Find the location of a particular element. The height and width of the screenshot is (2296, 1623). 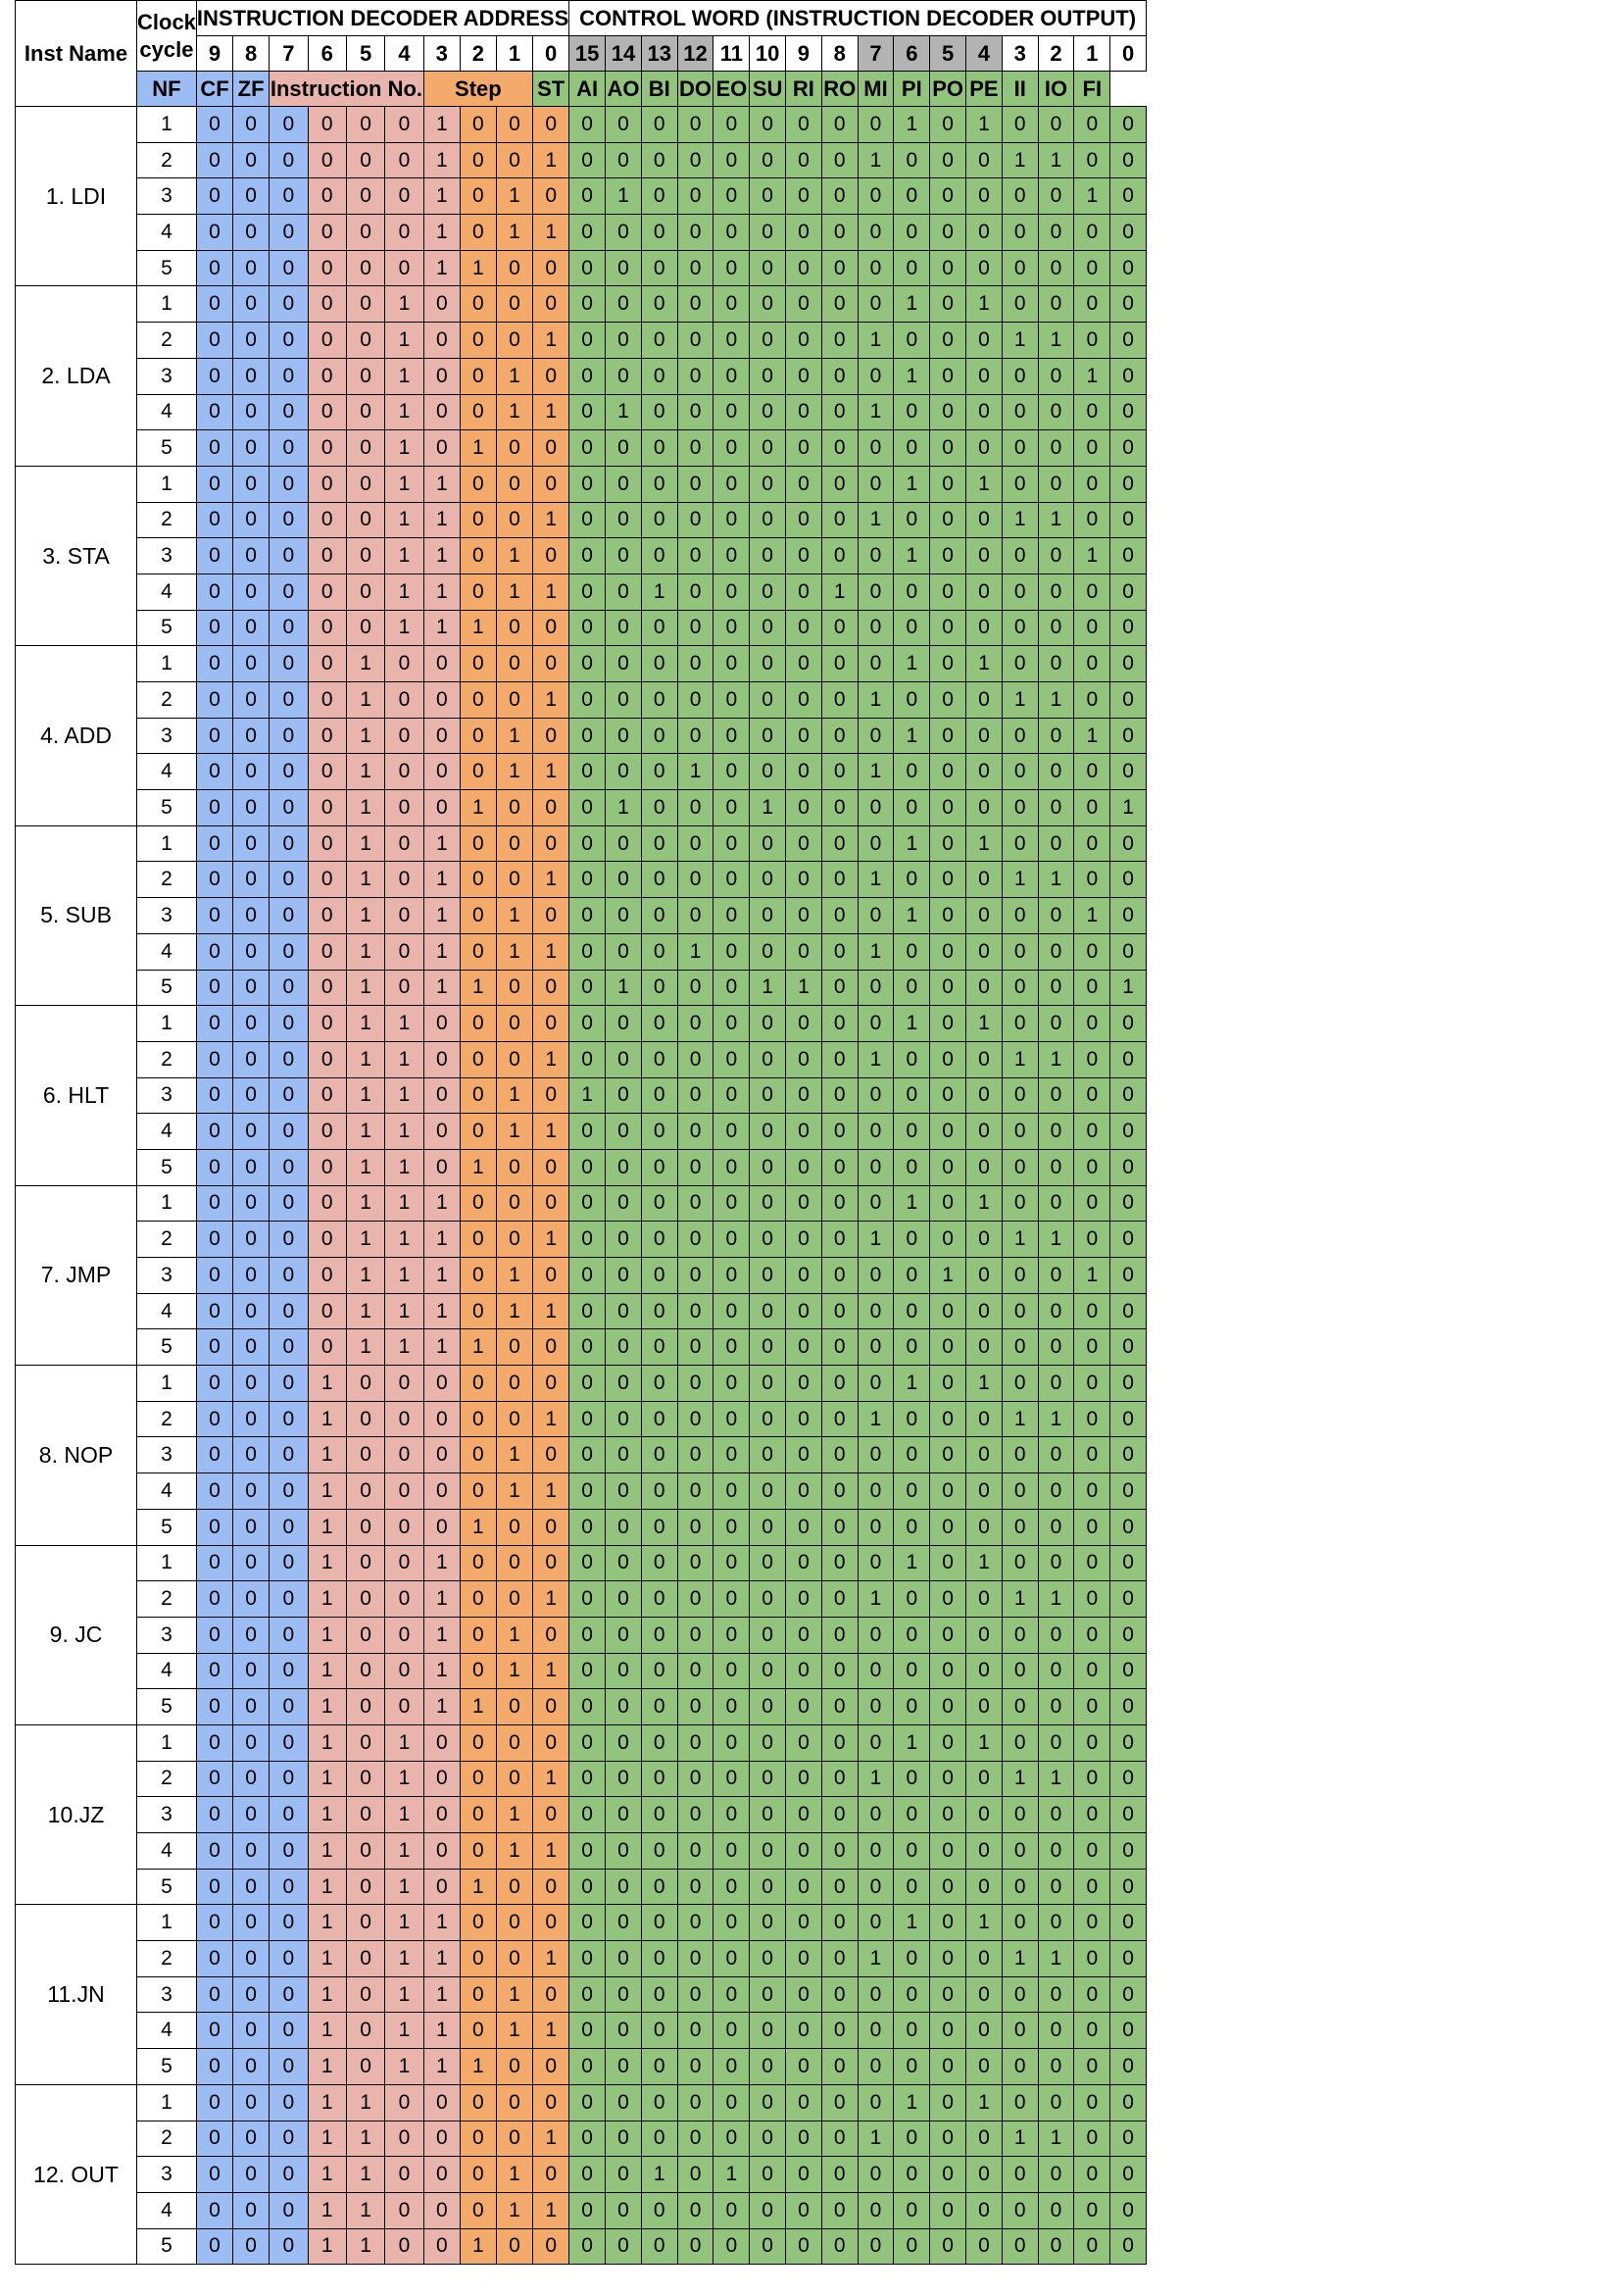

address-bit-1-header: 1 is located at coordinates (514, 53).